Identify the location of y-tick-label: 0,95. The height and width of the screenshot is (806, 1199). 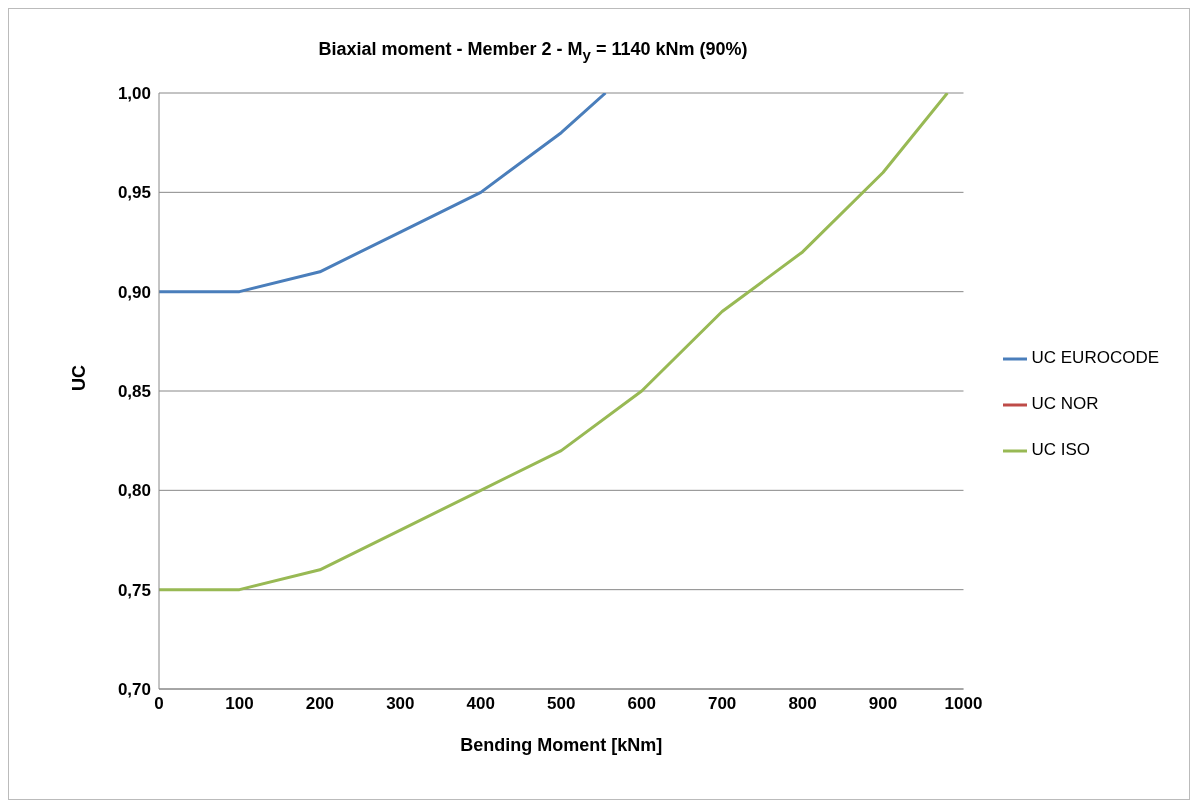
(134, 193).